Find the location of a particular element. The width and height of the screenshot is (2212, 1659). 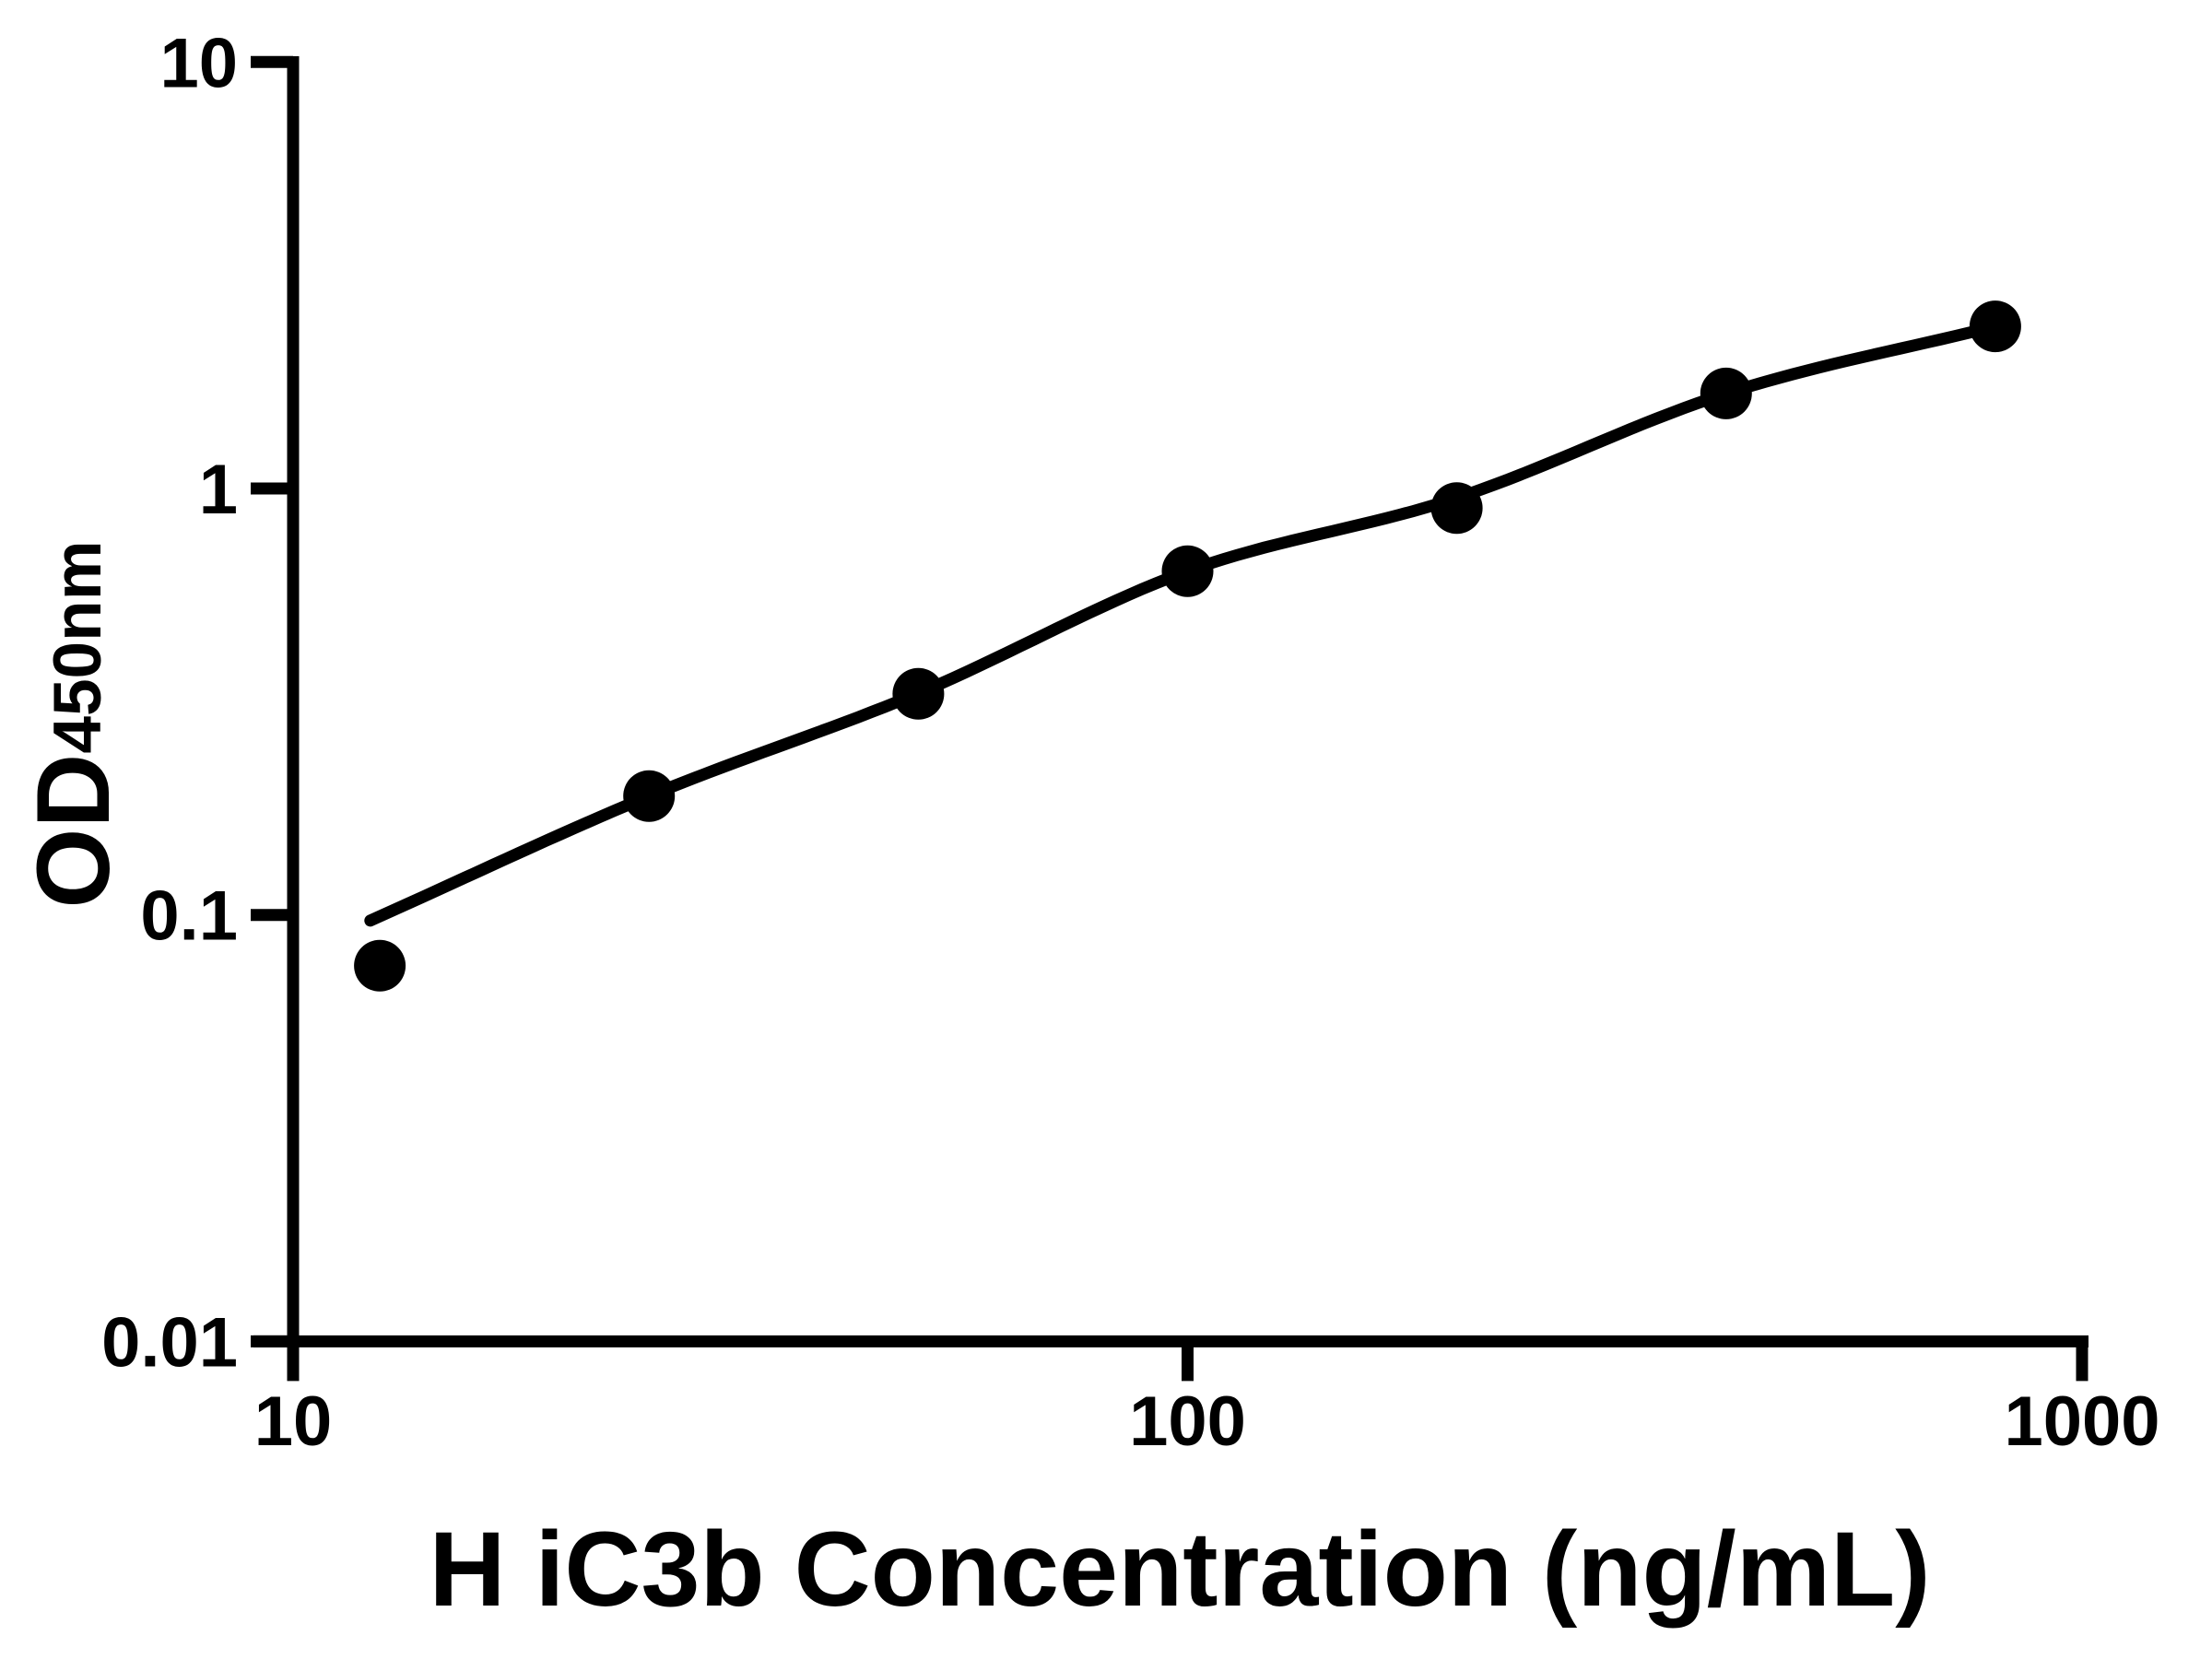

y-axis-title: OD450nm is located at coordinates (73, 724).